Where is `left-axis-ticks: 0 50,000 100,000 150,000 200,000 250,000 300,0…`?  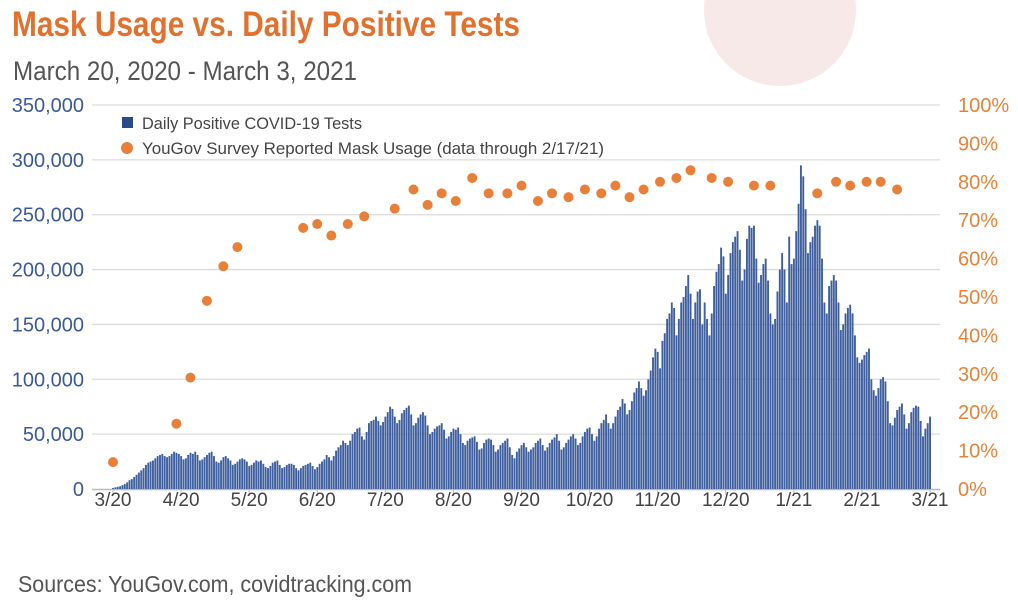 left-axis-ticks: 0 50,000 100,000 150,000 200,000 250,000 300,0… is located at coordinates (48, 298).